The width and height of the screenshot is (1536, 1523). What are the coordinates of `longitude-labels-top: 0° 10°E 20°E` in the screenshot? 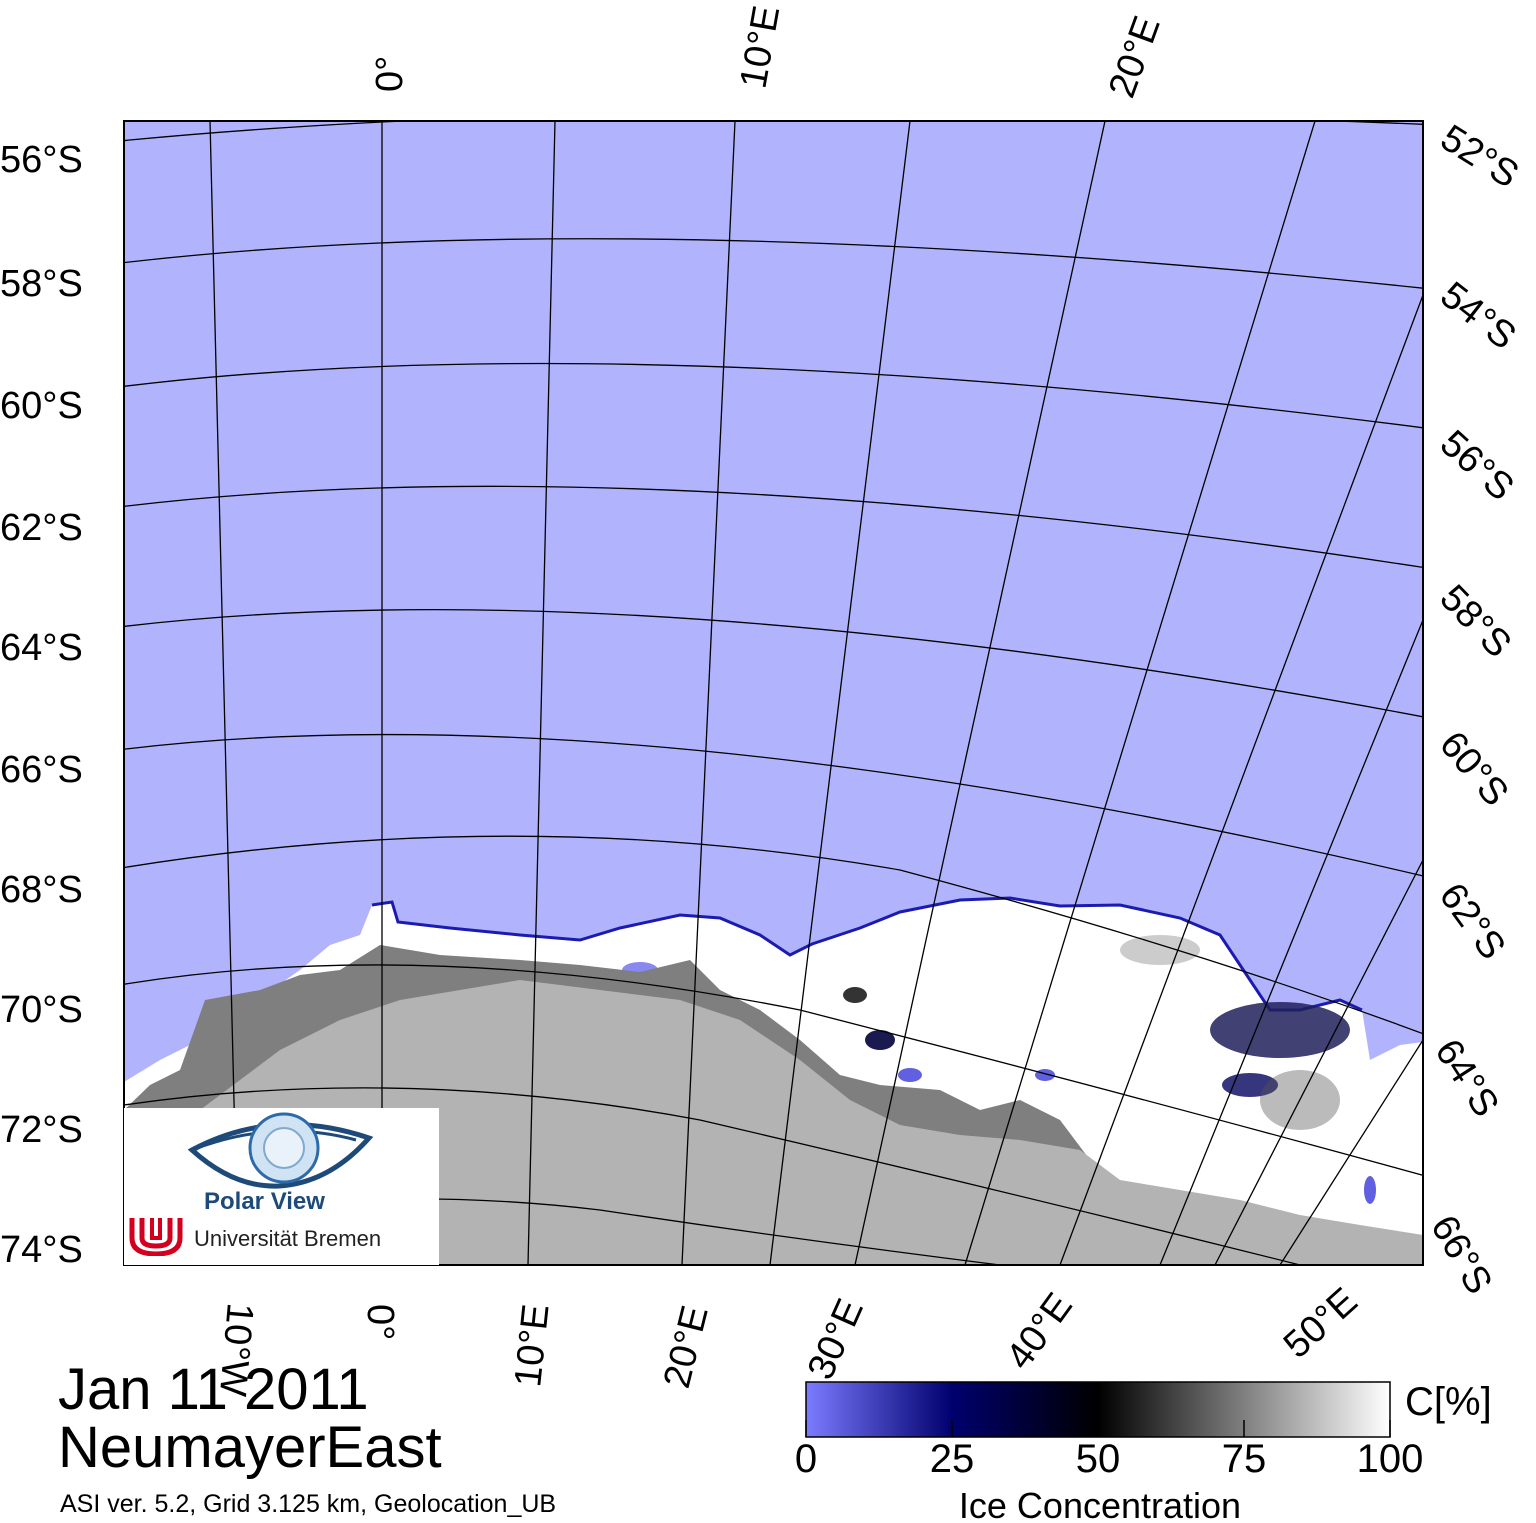 It's located at (769, 53).